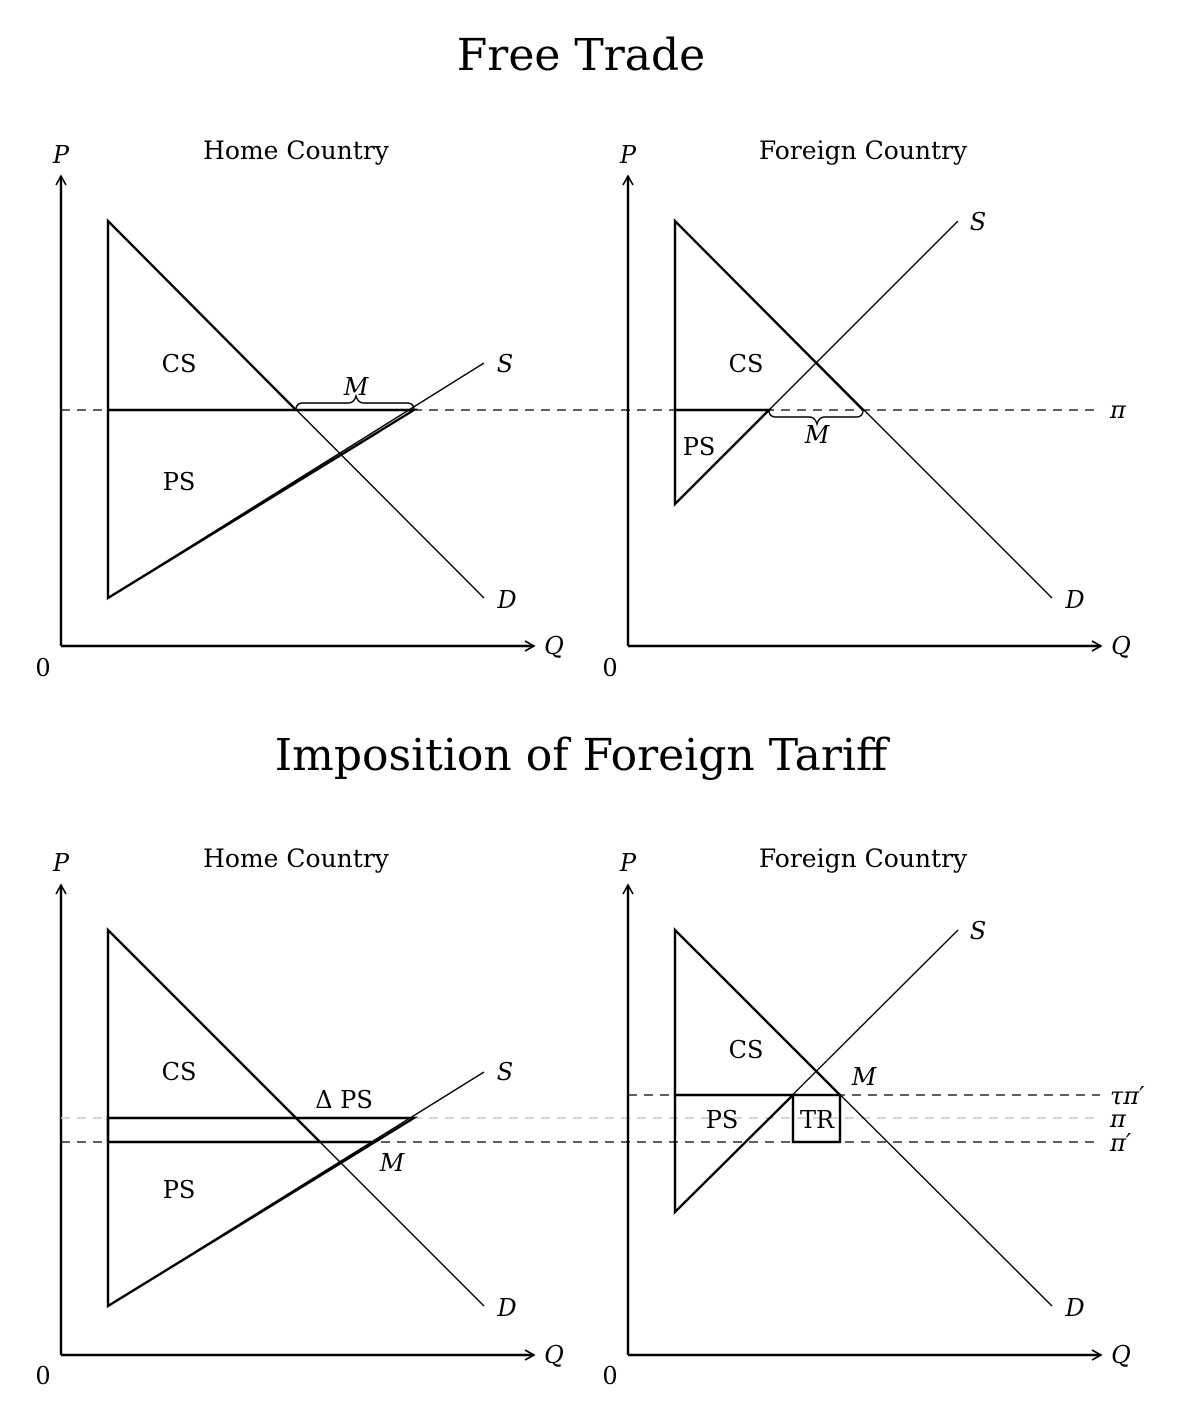 The image size is (1187, 1420). What do you see at coordinates (581, 55) in the screenshot?
I see `top-title: Free Trade` at bounding box center [581, 55].